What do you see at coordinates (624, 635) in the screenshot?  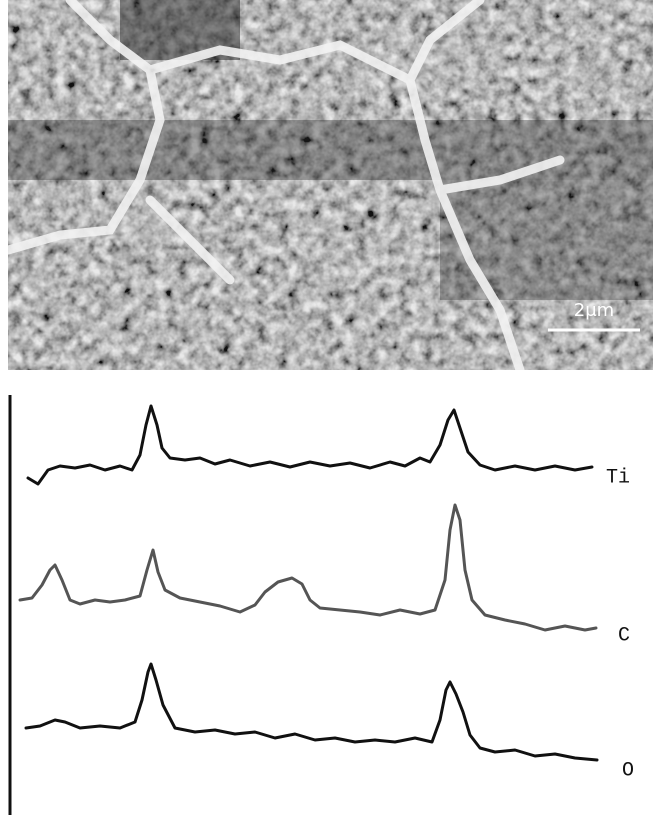 I see `profile-label: C` at bounding box center [624, 635].